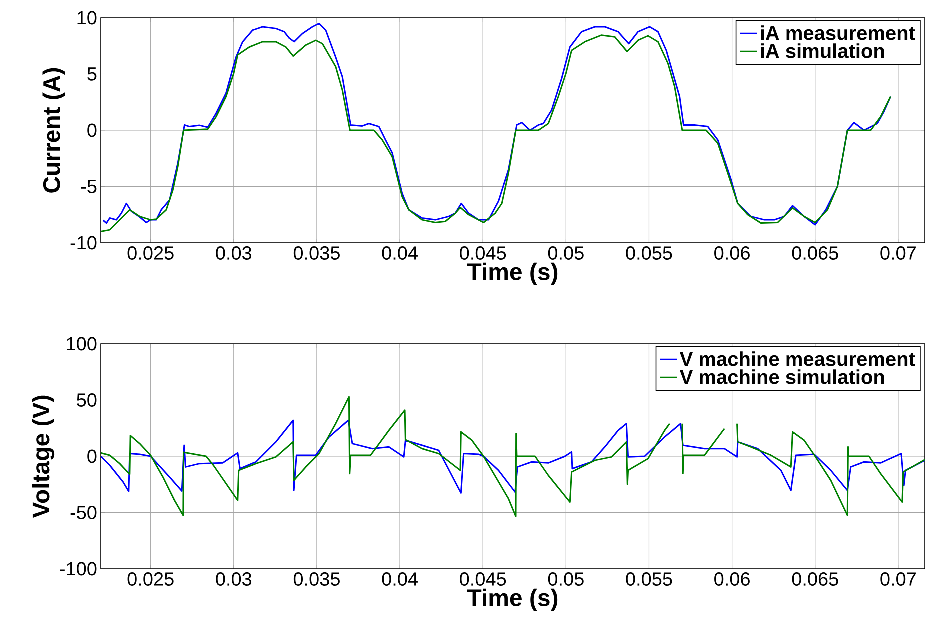 Image resolution: width=928 pixels, height=634 pixels. Describe the element at coordinates (54, 130) in the screenshot. I see `y-axis-title: Current (A)` at that location.